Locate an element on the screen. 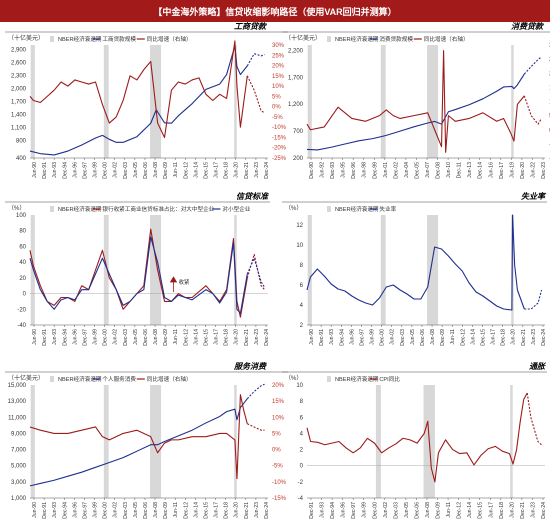 This screenshot has height=526, width=550. x-tick-label: Dec-97 is located at coordinates (85, 337).